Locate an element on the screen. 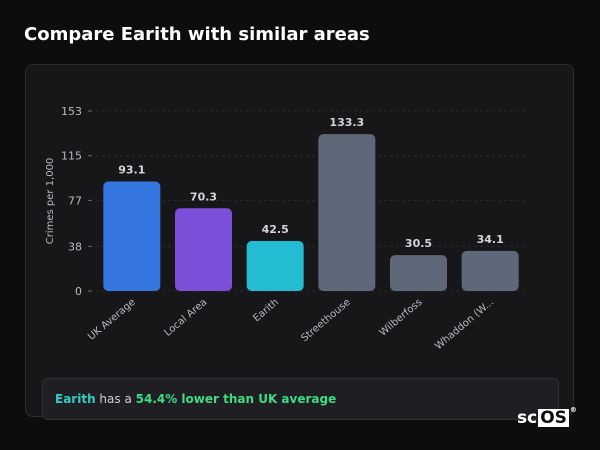 Image resolution: width=600 pixels, height=450 pixels. summary-connector: has a is located at coordinates (115, 399).